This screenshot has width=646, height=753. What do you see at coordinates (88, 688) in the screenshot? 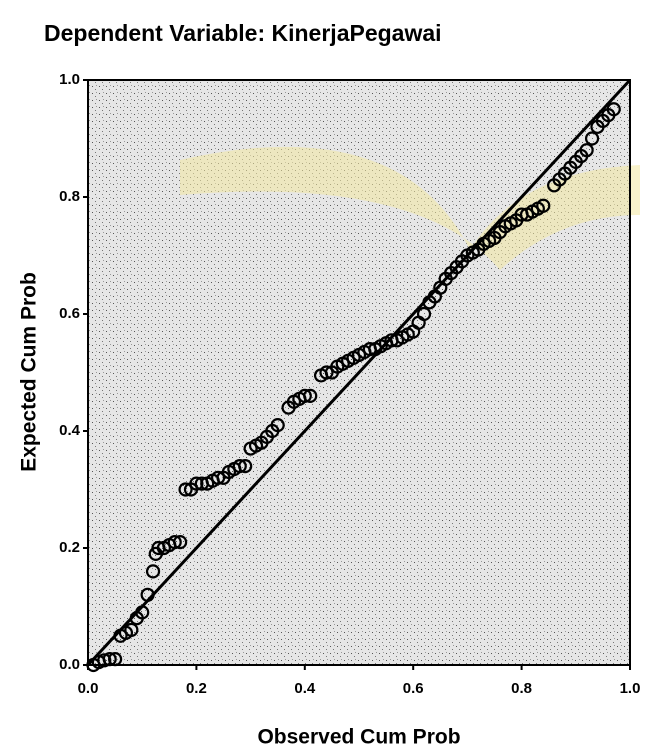
I see `x-tick-label: 0.0` at bounding box center [88, 688].